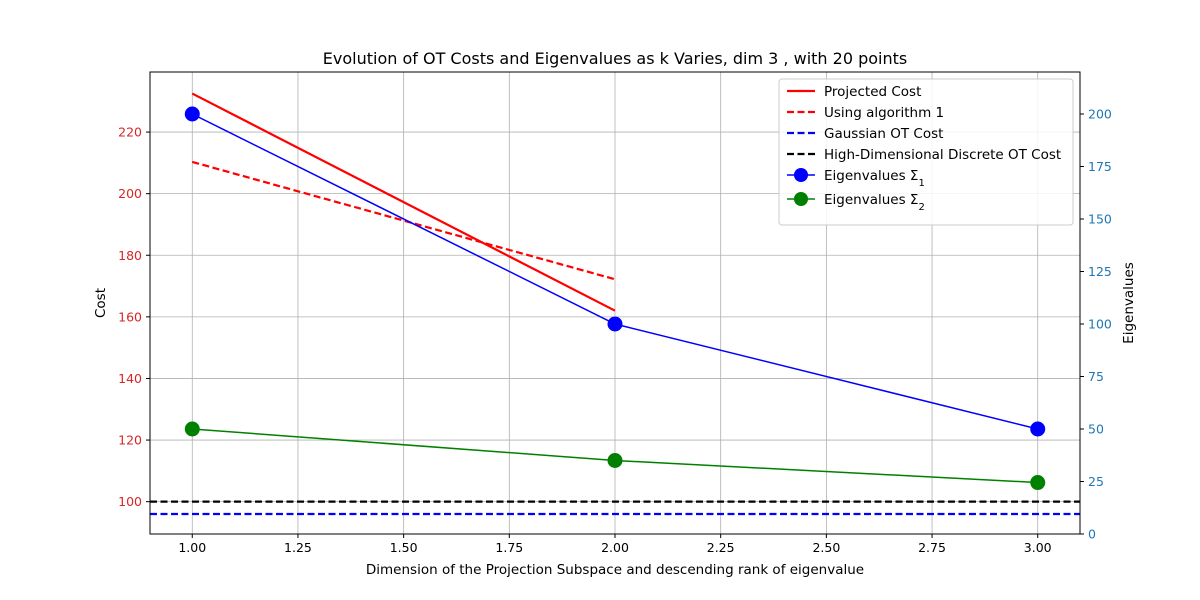  I want to click on legend-label-3: High-Dimensional Discrete OT Cost, so click(942, 155).